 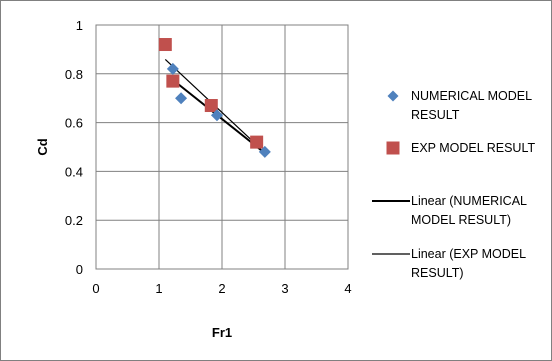 I want to click on y-tick-label: 1, so click(x=79, y=25).